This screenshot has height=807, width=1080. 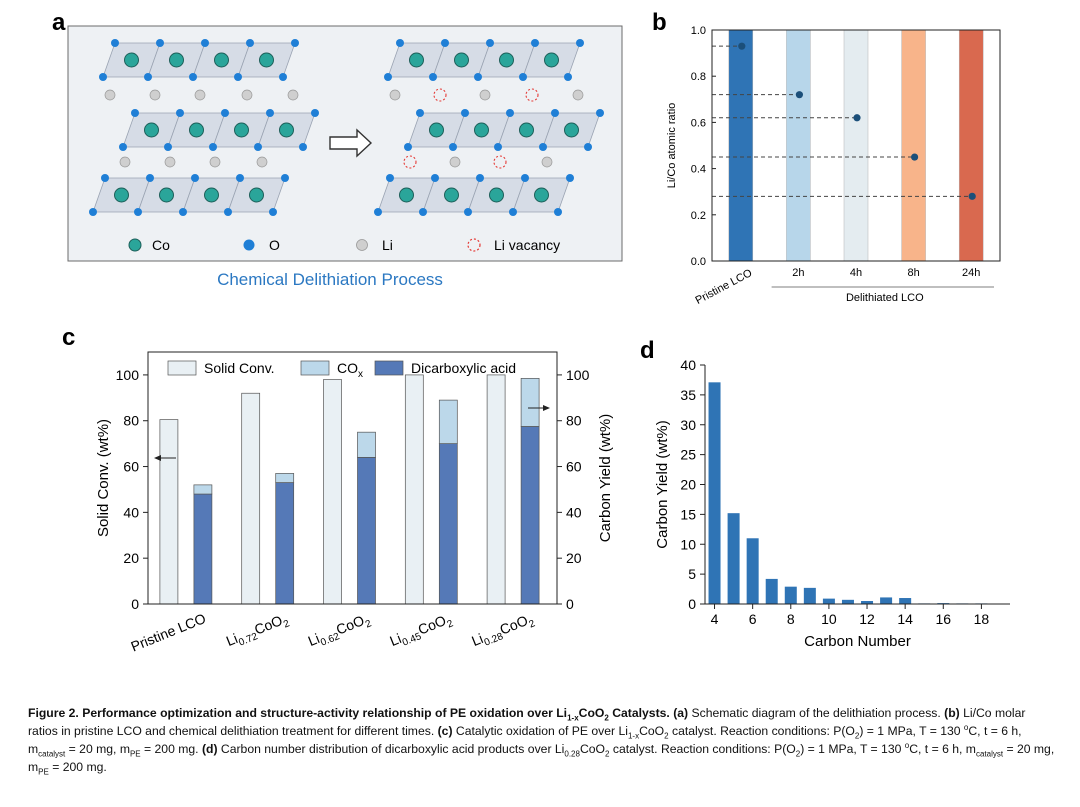 What do you see at coordinates (942, 749) in the screenshot?
I see `caption-d-cond2: C, t = 6 h, m` at bounding box center [942, 749].